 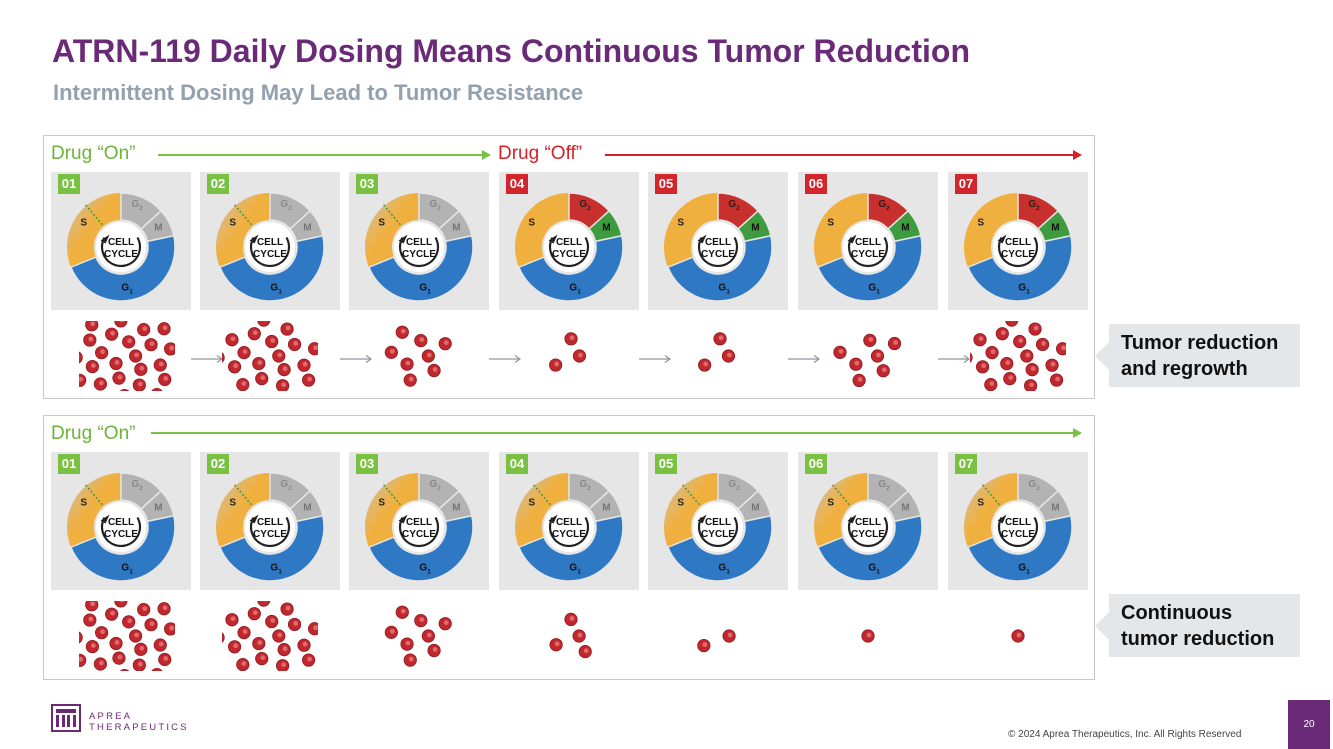 I want to click on progression-arrow-icon, so click(x=207, y=359).